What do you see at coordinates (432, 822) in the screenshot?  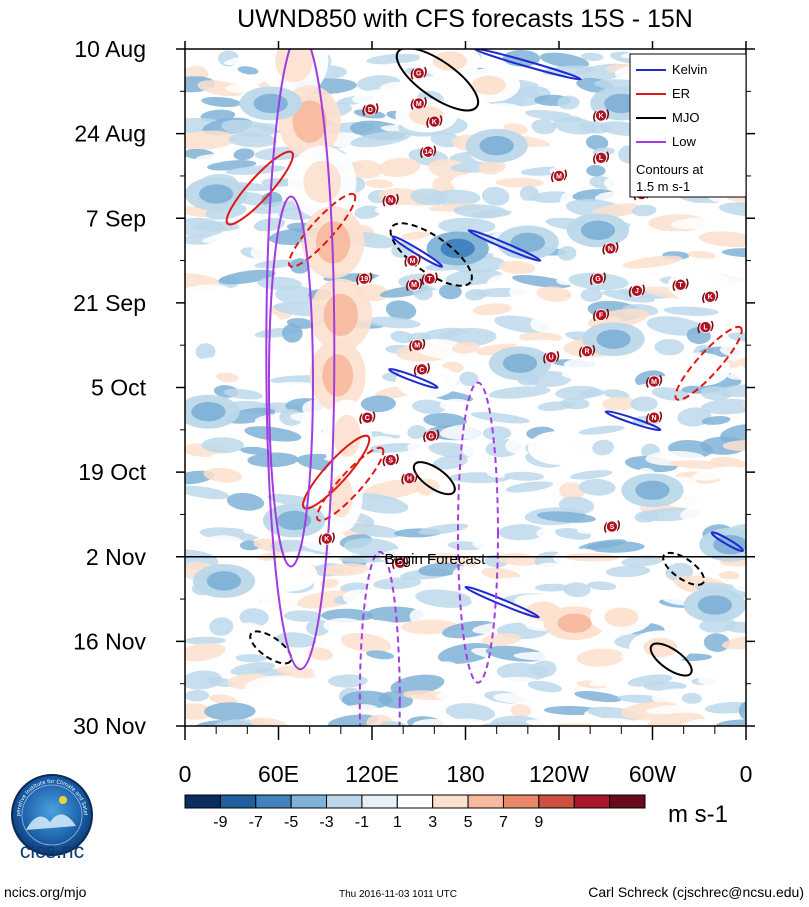 I see `colorbar-tick-label: 3` at bounding box center [432, 822].